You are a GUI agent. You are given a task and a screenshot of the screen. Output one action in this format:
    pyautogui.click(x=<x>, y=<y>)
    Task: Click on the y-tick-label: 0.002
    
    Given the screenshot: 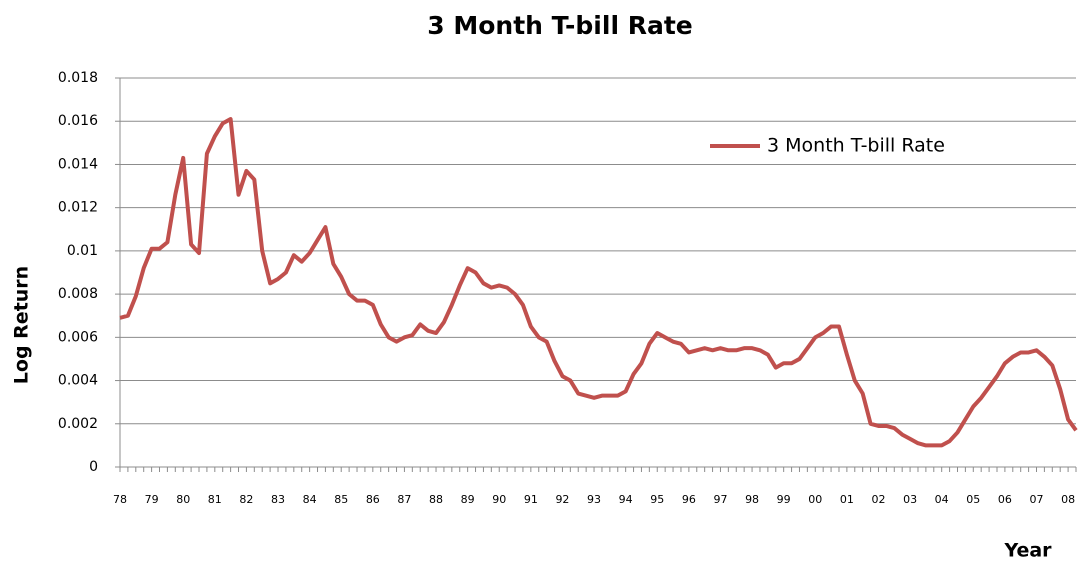 What is the action you would take?
    pyautogui.click(x=78, y=424)
    